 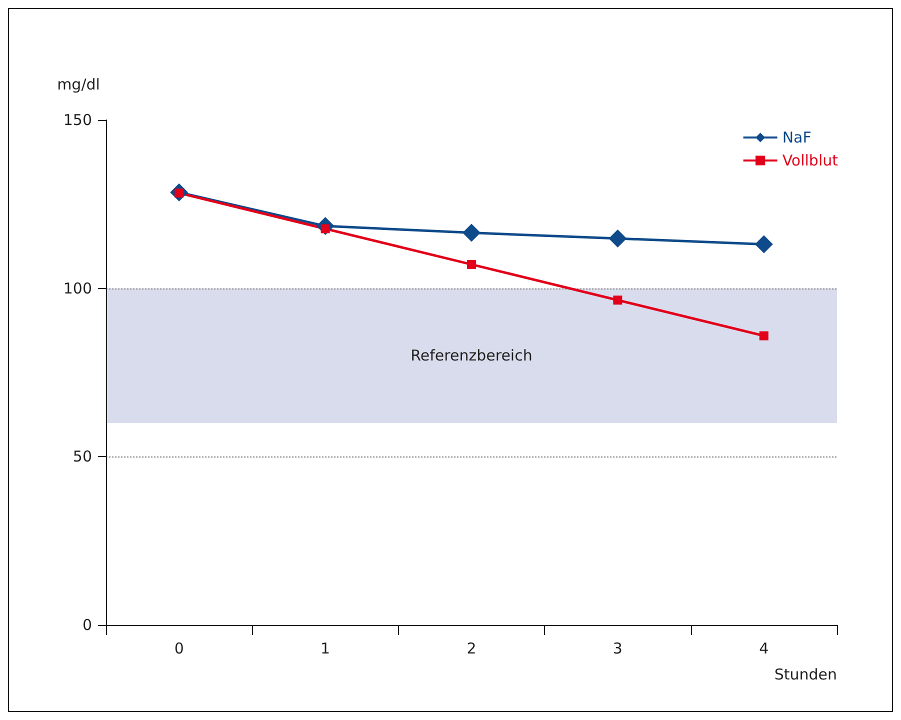 What do you see at coordinates (325, 649) in the screenshot?
I see `x-tick-label: 1` at bounding box center [325, 649].